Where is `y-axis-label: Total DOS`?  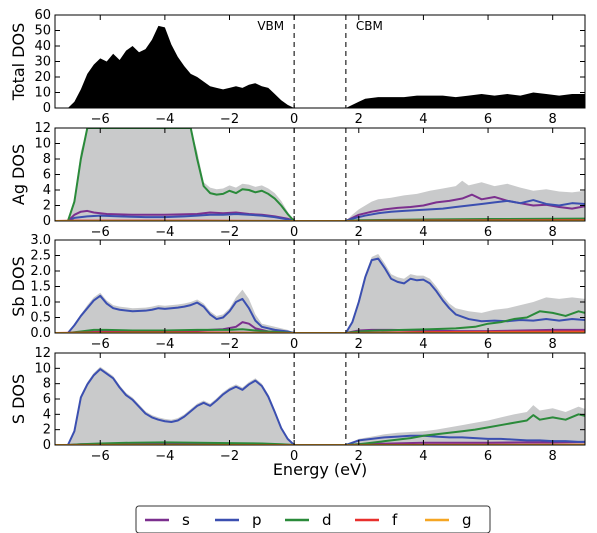 y-axis-label: Total DOS is located at coordinates (18, 62).